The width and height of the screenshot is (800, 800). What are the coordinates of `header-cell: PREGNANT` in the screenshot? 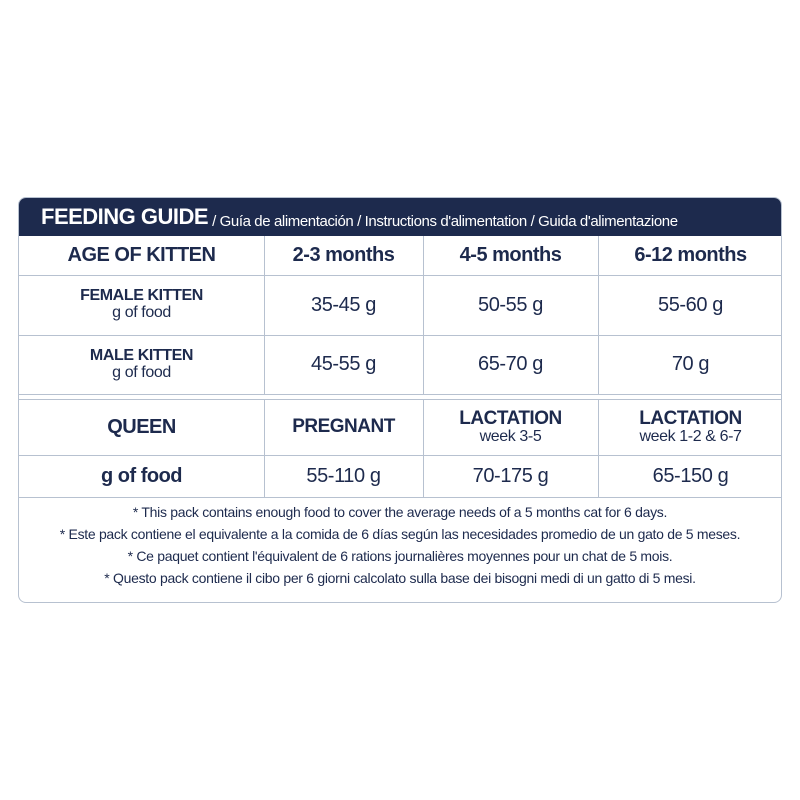 It's located at (343, 427).